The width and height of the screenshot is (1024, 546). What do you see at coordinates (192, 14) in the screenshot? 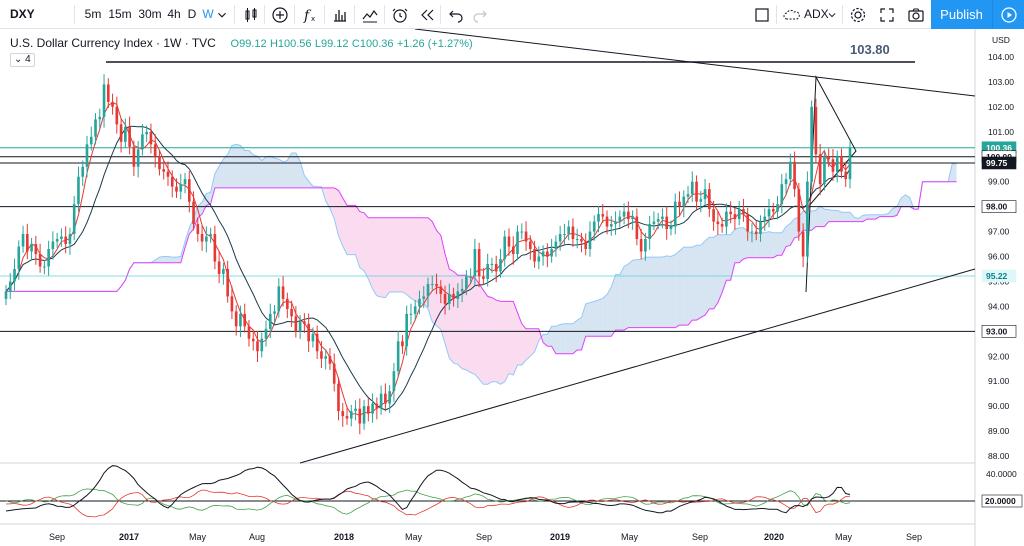
I see `interval-d-button: D` at bounding box center [192, 14].